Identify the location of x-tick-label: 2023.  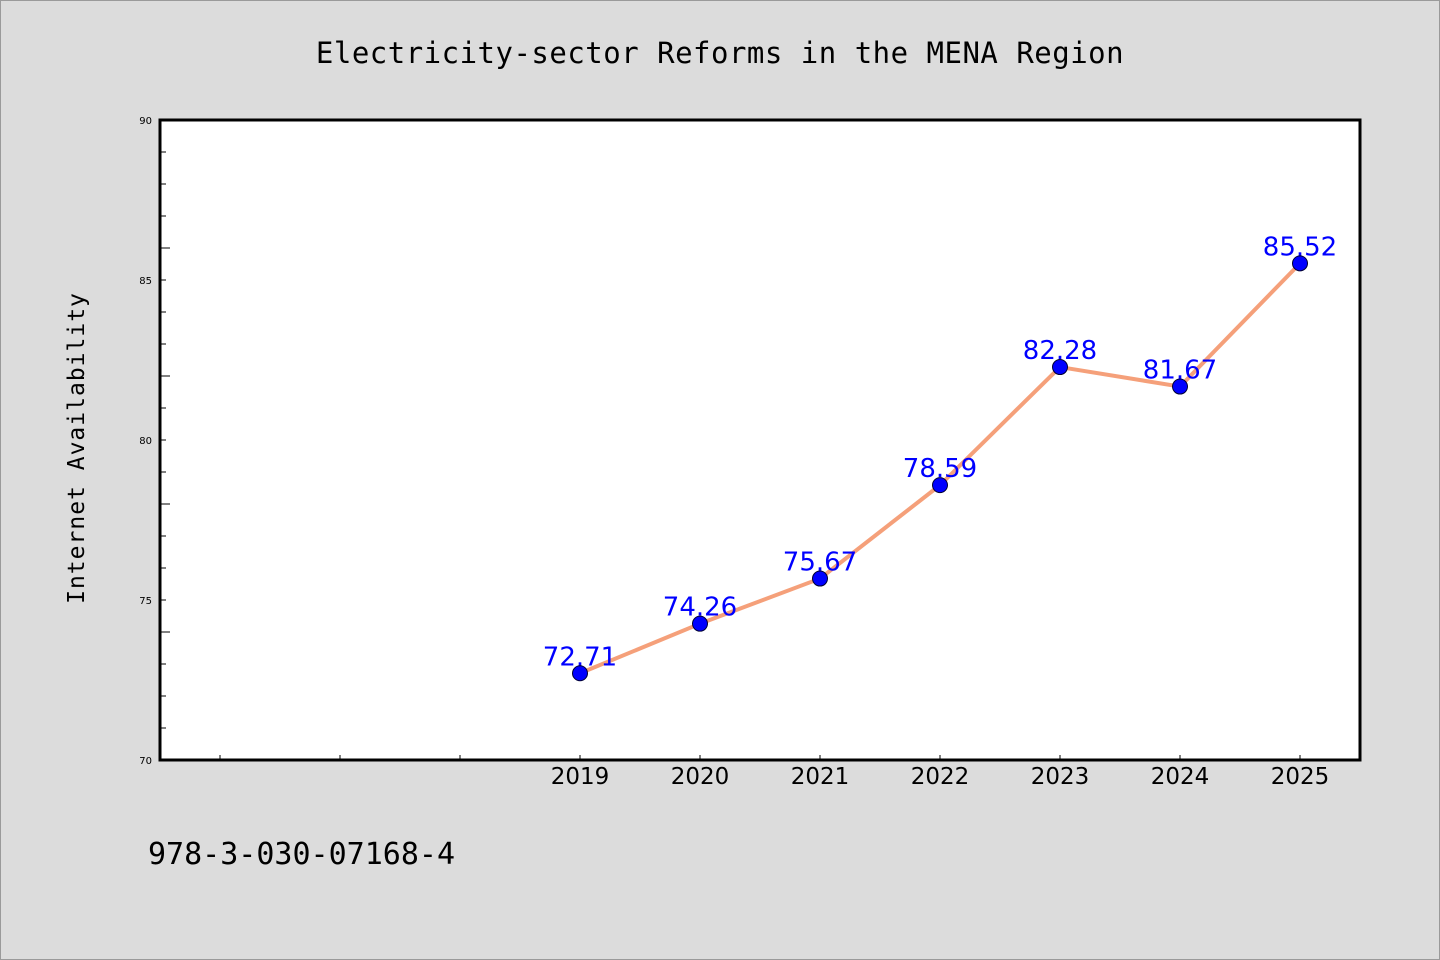
(1060, 777).